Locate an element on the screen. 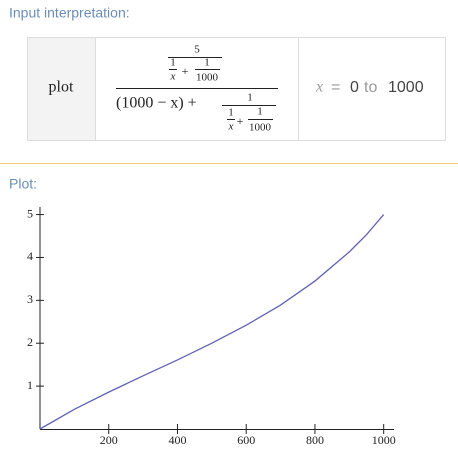 This screenshot has height=464, width=458. range-variable: x is located at coordinates (319, 87).